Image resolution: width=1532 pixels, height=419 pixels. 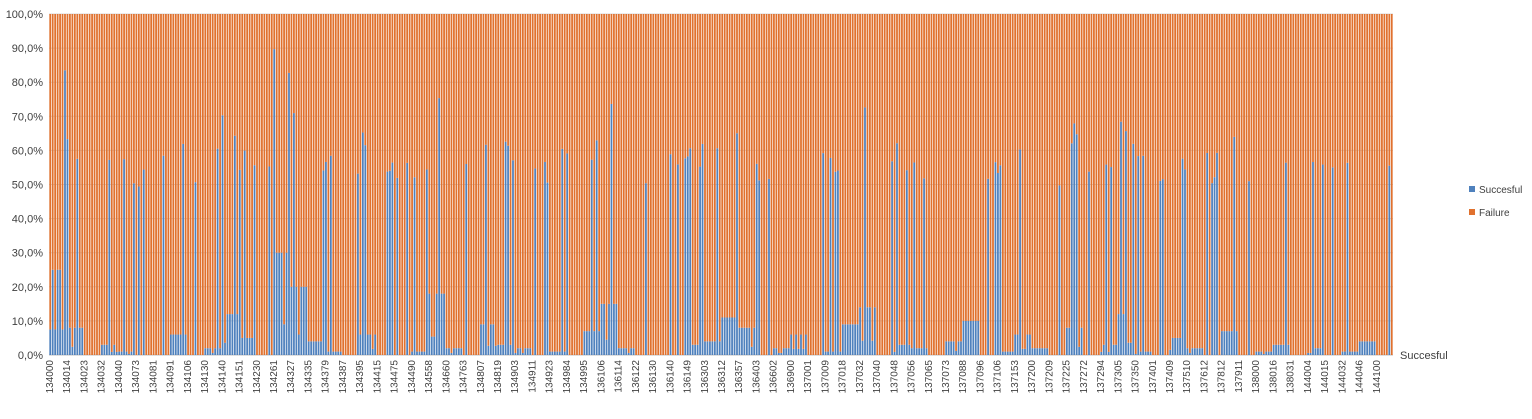 I want to click on x-tick-label: 136140, so click(x=670, y=377).